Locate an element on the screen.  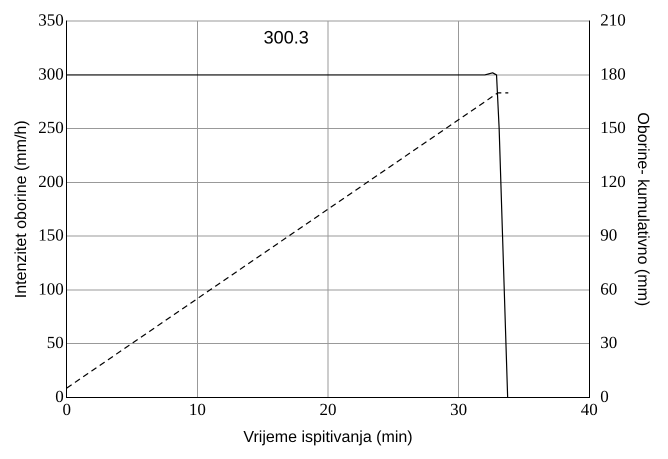
y-tick-label: 250 is located at coordinates (51, 128).